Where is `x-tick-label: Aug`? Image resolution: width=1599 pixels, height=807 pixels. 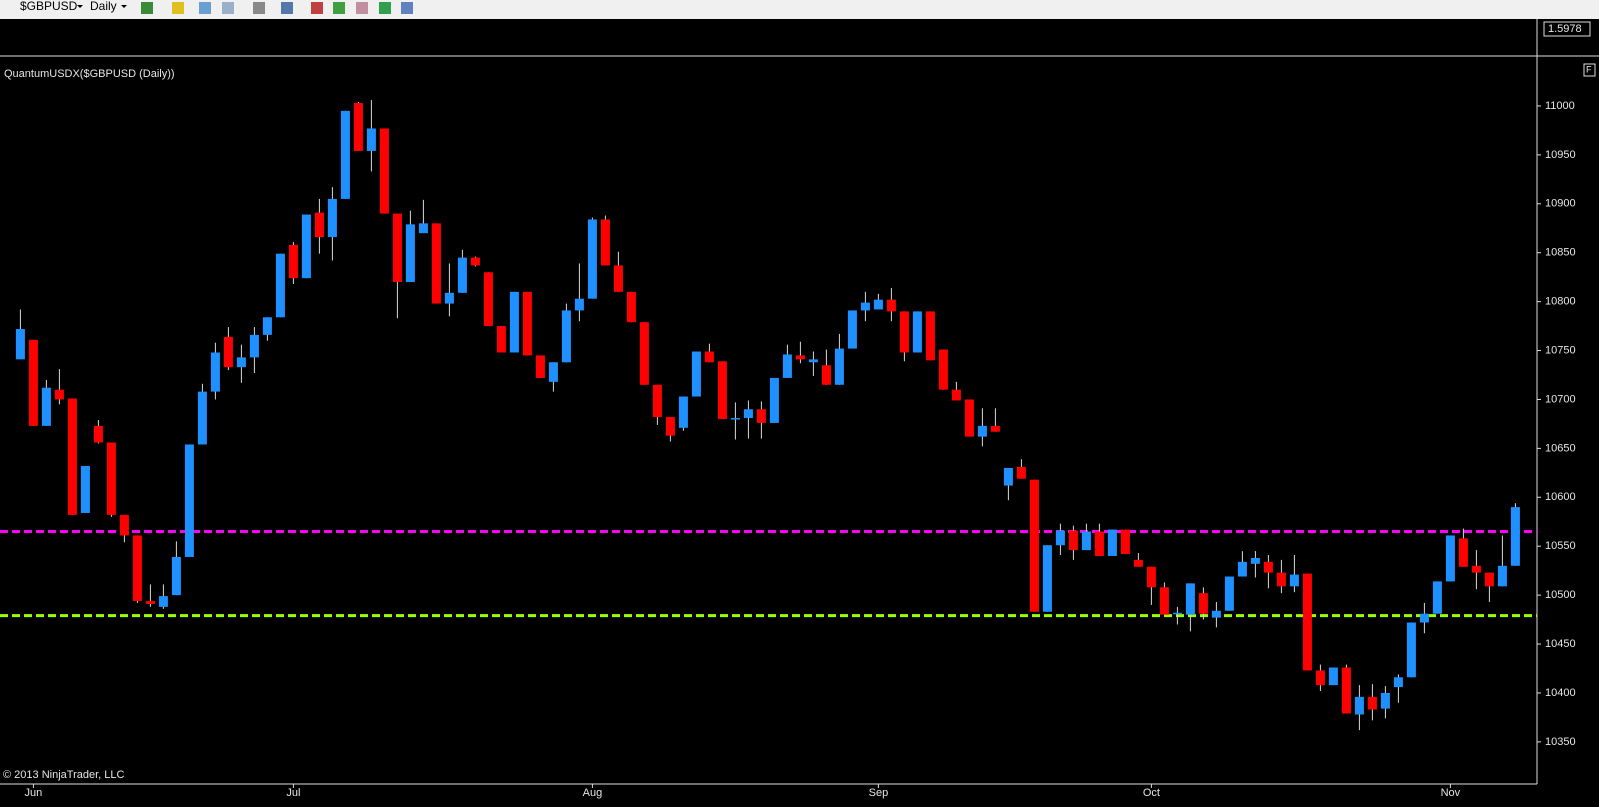 x-tick-label: Aug is located at coordinates (593, 793).